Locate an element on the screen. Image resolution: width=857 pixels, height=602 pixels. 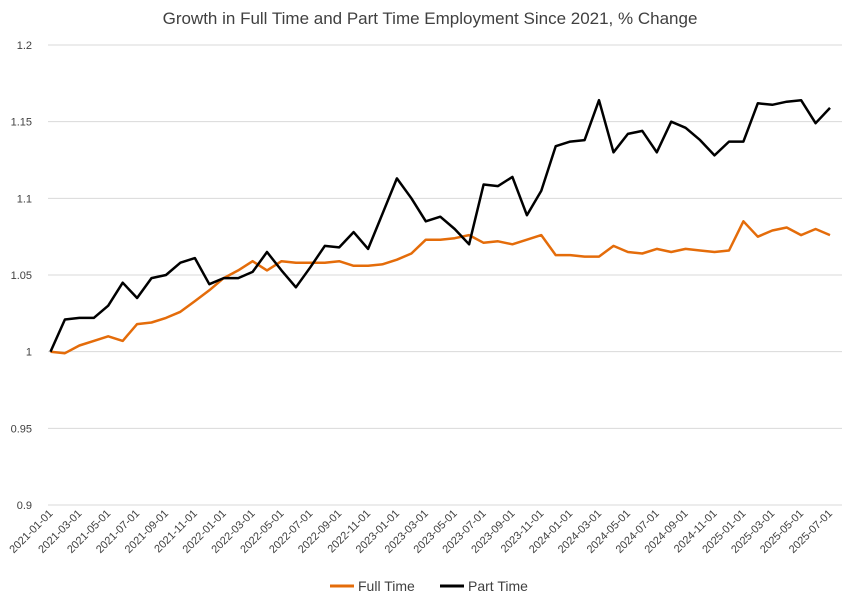
y-tick-label: 1.1 is located at coordinates (24, 199).